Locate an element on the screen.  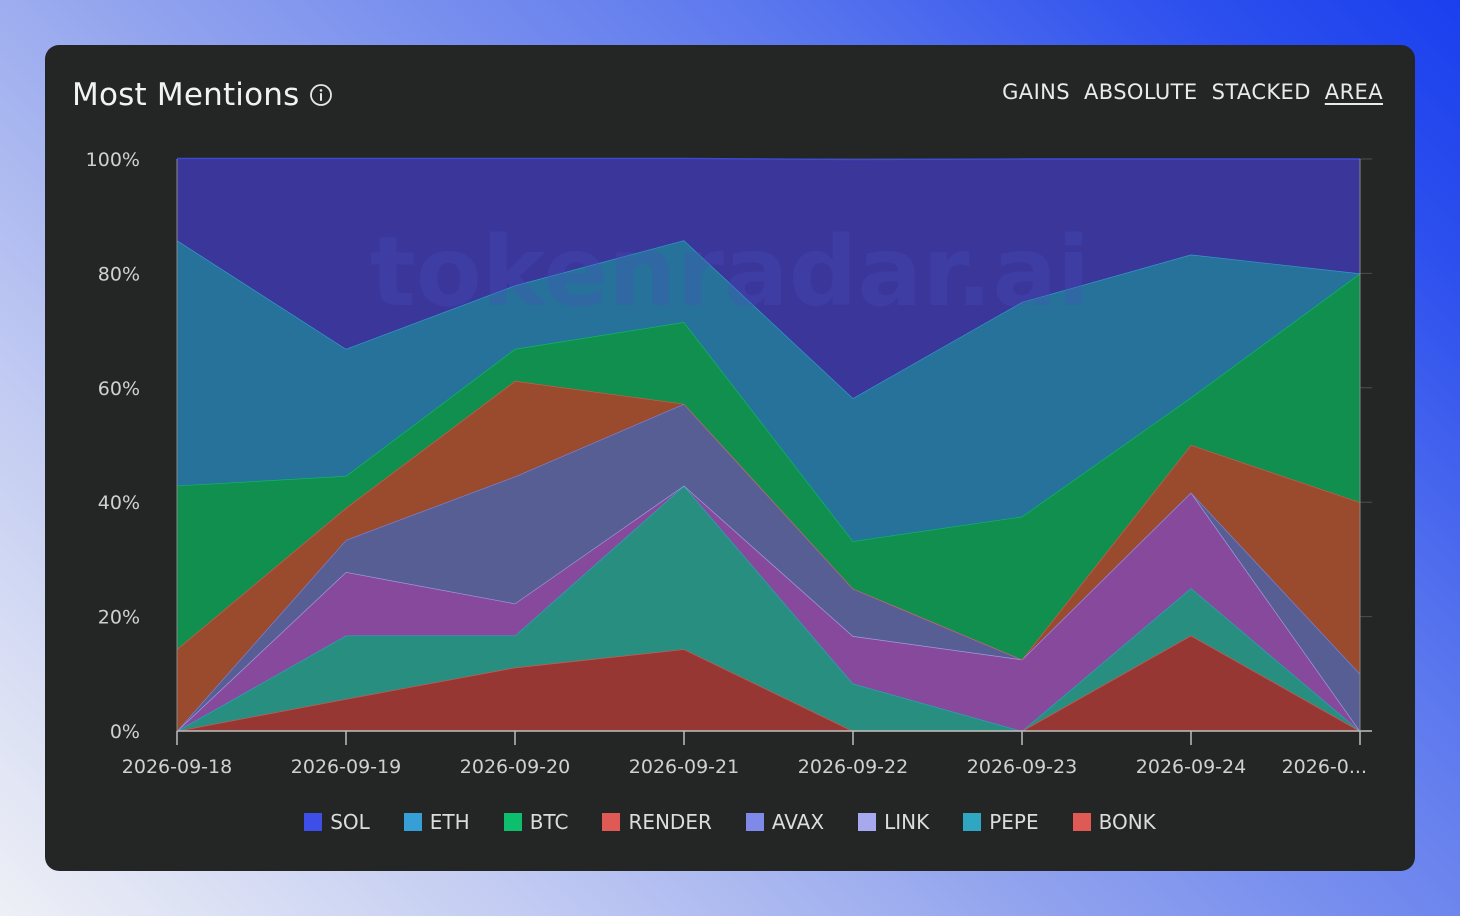
x-tick-label: 2026-09-21 is located at coordinates (684, 767).